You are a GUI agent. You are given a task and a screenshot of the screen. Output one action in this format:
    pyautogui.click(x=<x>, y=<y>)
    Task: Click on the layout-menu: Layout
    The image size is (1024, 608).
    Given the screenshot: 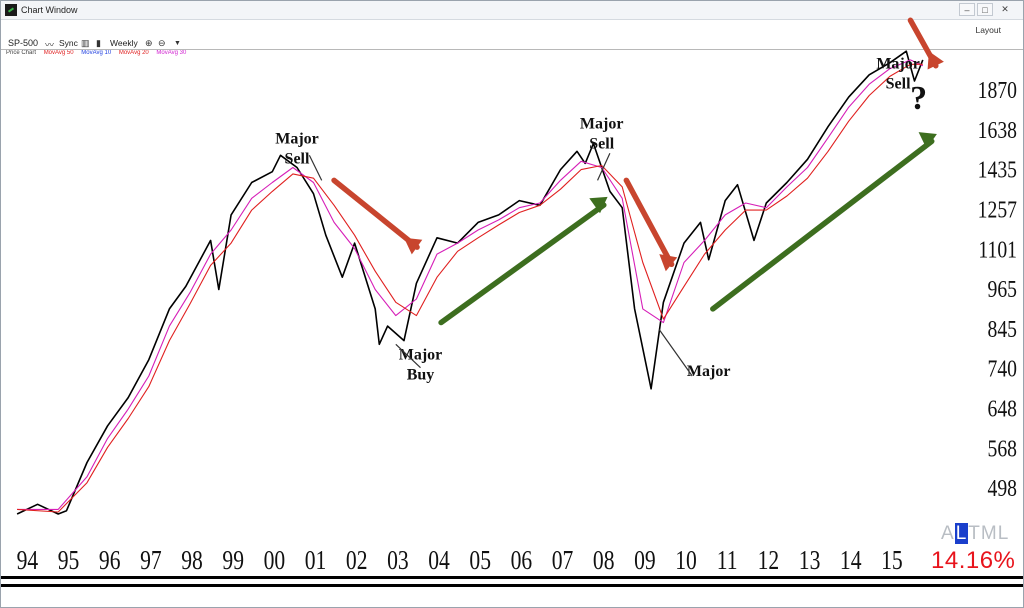 What is the action you would take?
    pyautogui.click(x=988, y=30)
    